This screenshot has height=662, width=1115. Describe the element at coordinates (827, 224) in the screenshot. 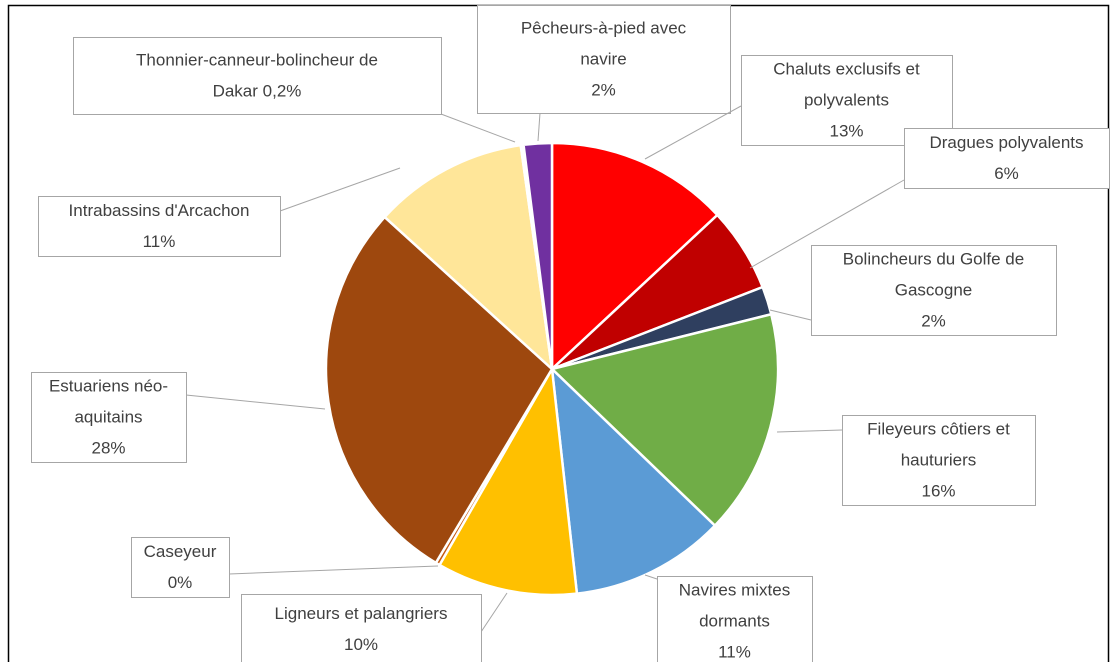

I see `leader-line-dragues-polyvalents` at that location.